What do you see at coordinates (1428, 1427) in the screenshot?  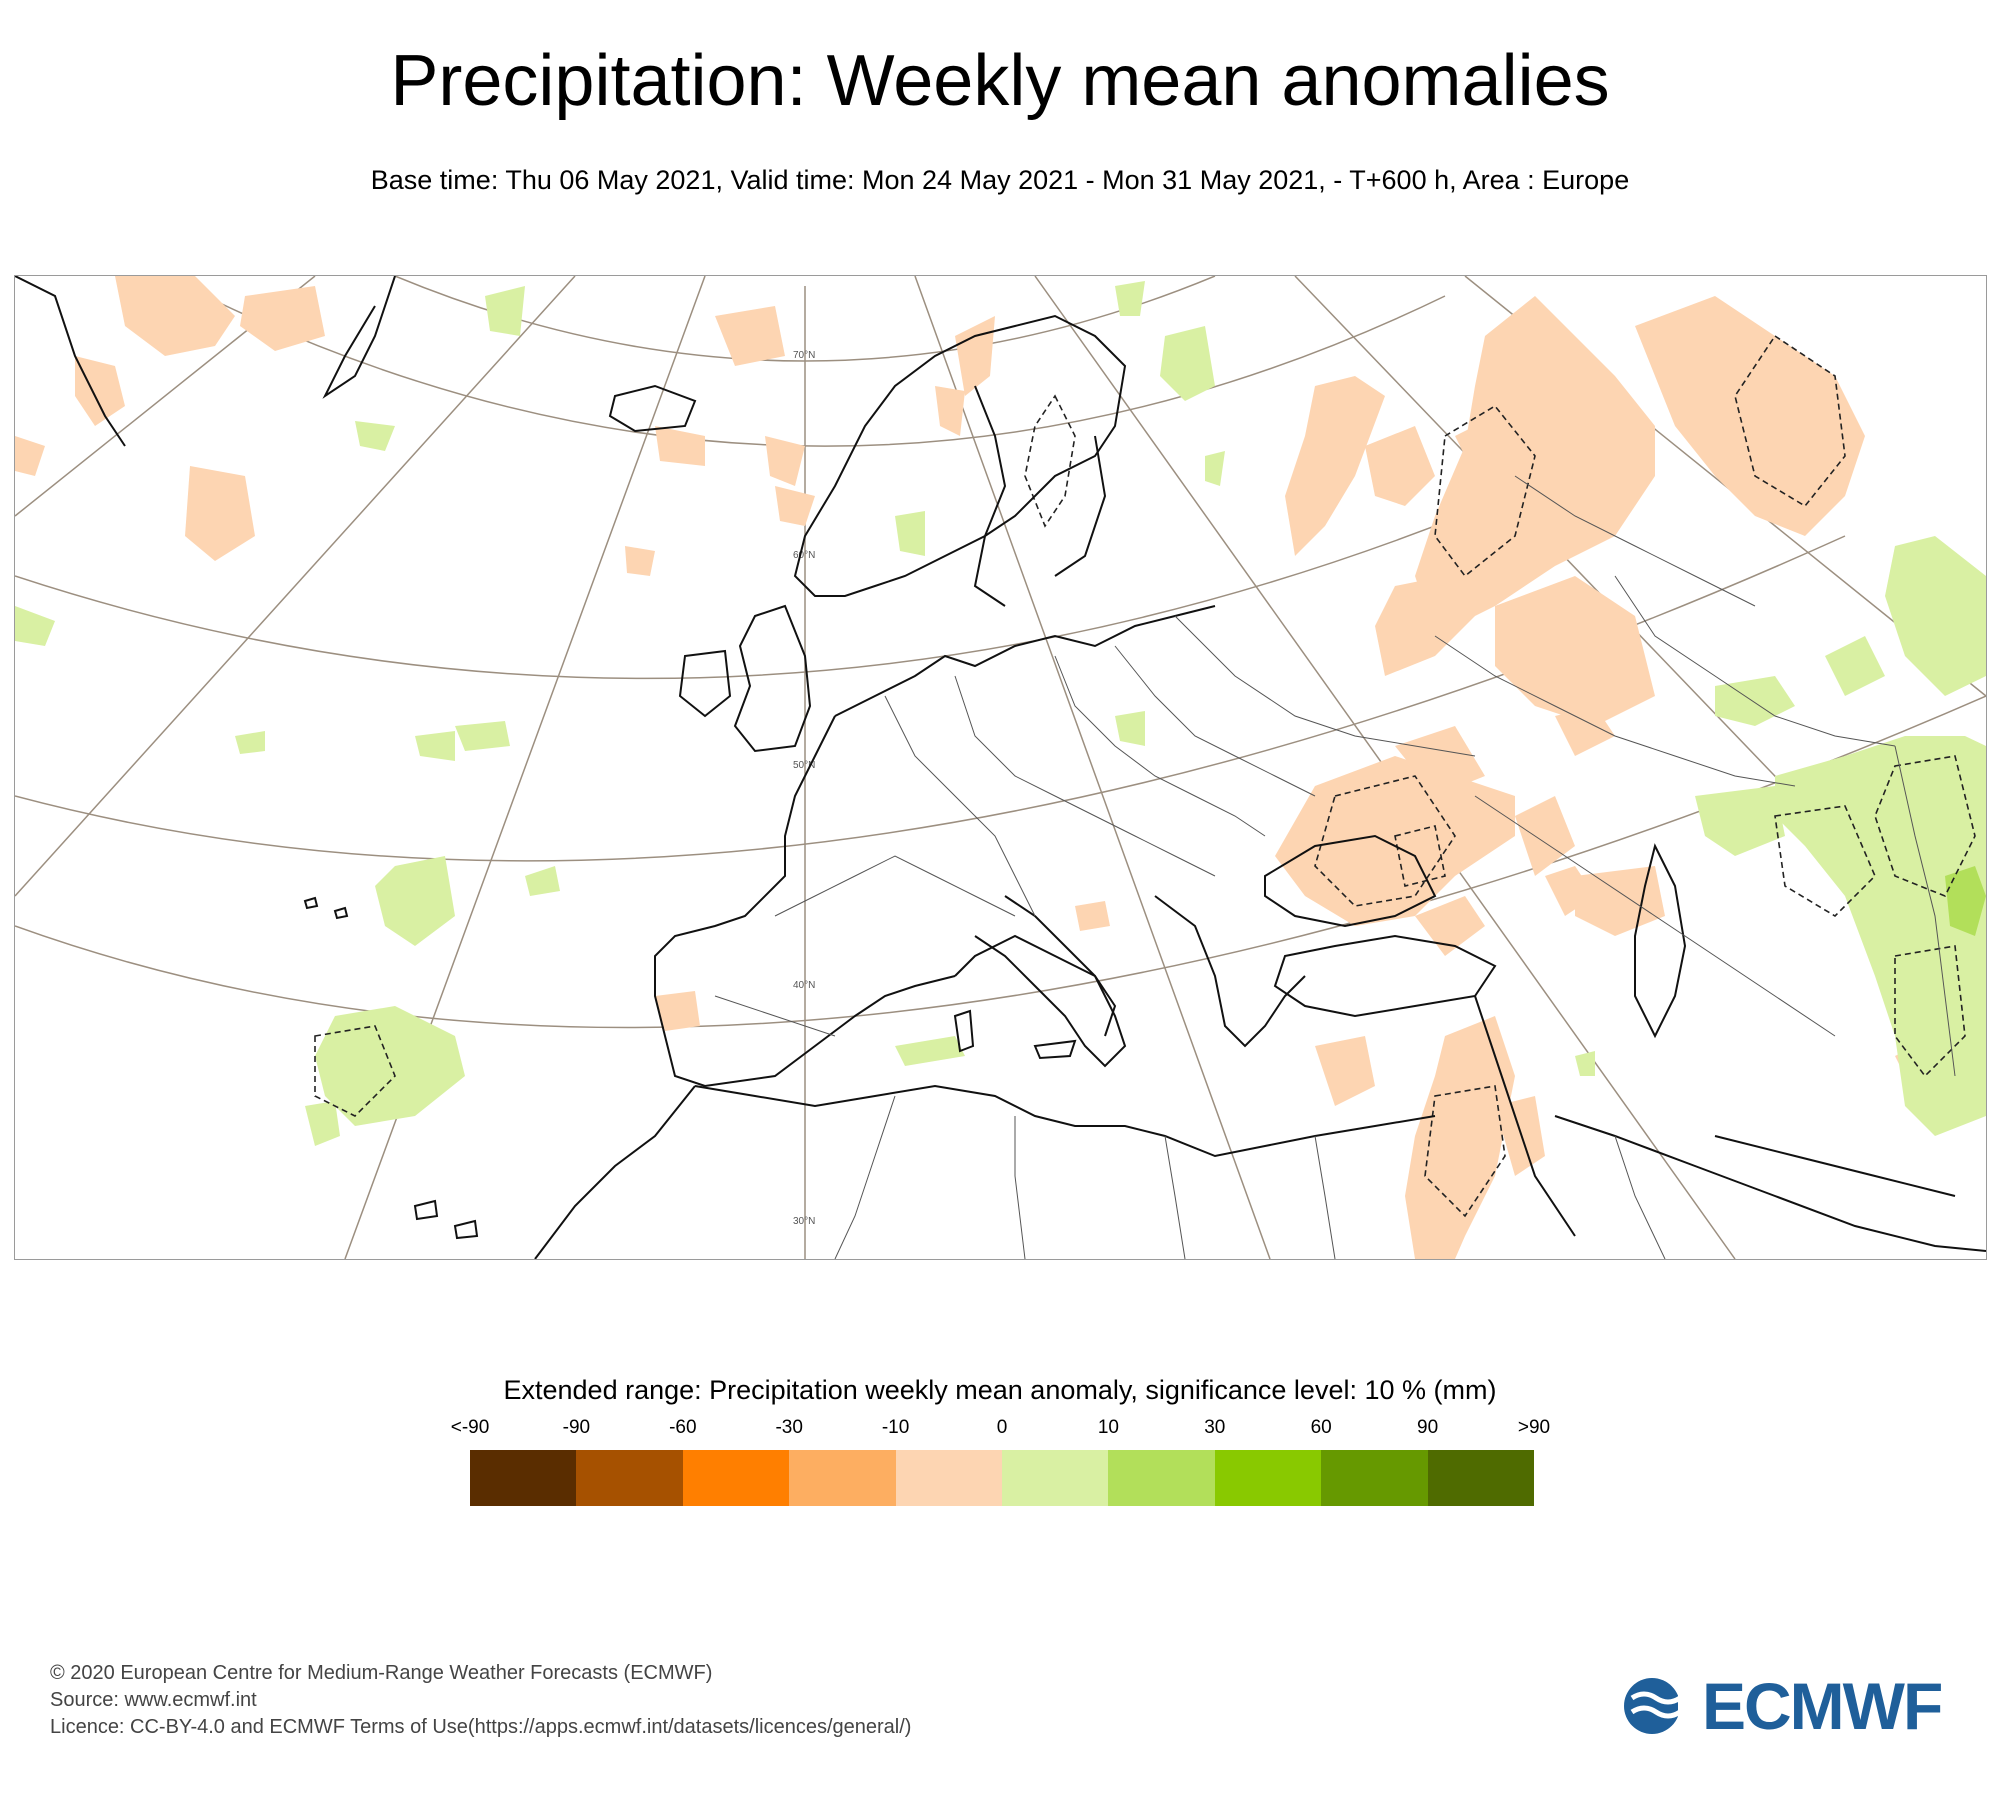 I see `legend-label: 90` at bounding box center [1428, 1427].